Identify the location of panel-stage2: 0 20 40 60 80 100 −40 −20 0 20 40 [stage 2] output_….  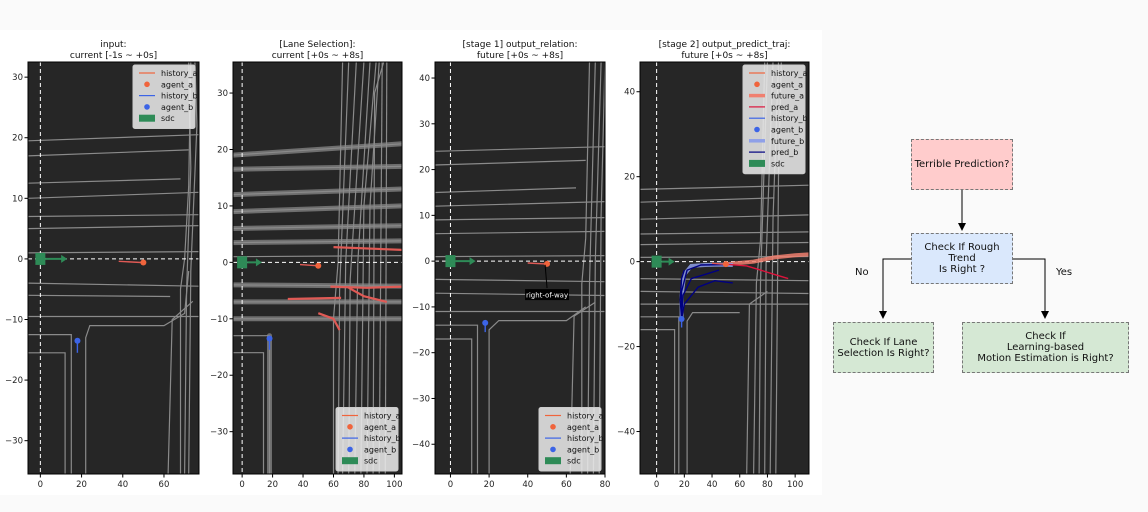
(713, 265).